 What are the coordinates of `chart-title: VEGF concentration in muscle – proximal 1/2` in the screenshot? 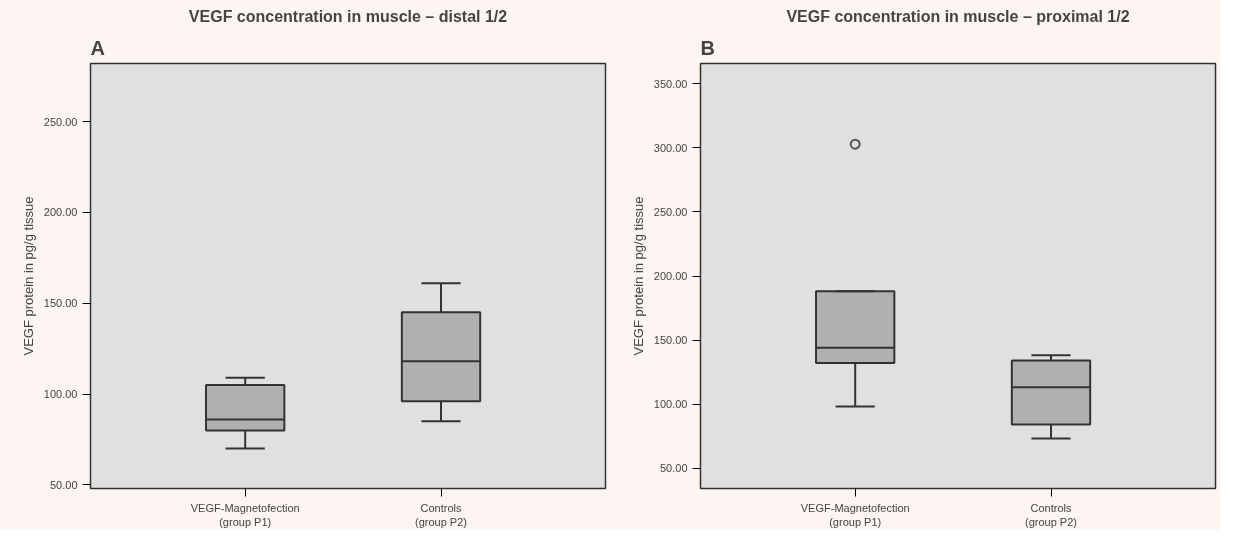 It's located at (958, 16).